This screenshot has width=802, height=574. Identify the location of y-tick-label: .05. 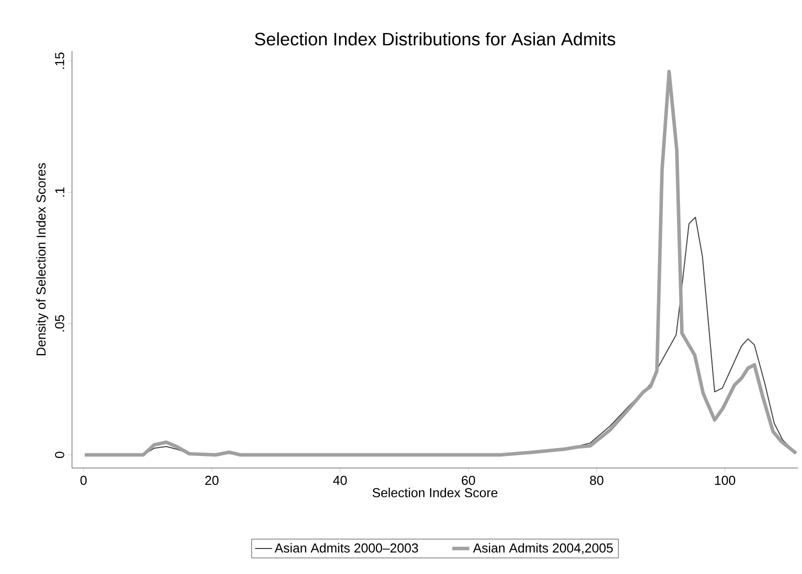
(59, 323).